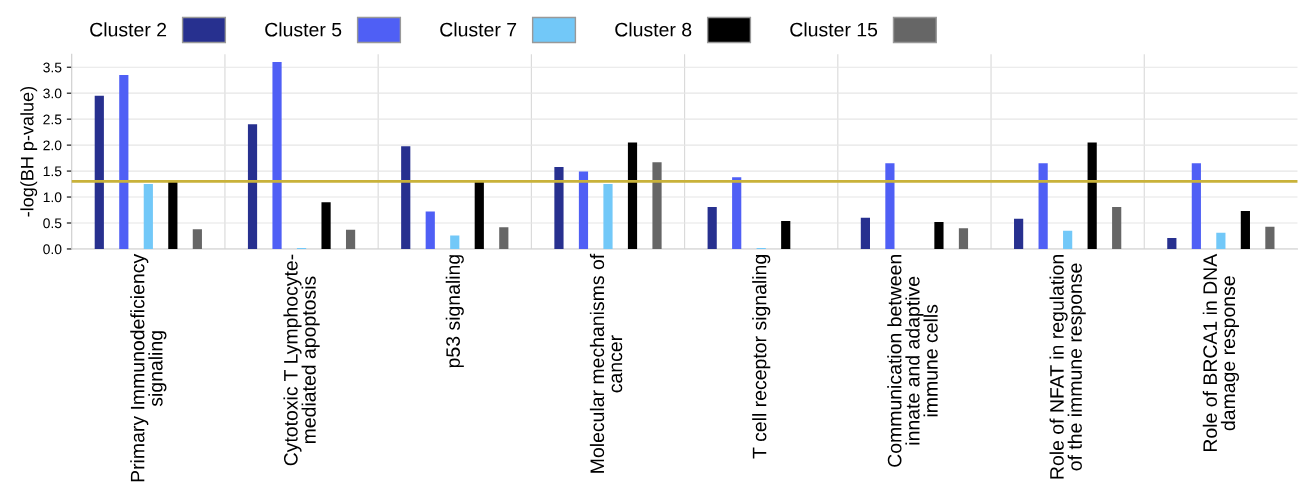  I want to click on legend-label: Cluster 8, so click(653, 29).